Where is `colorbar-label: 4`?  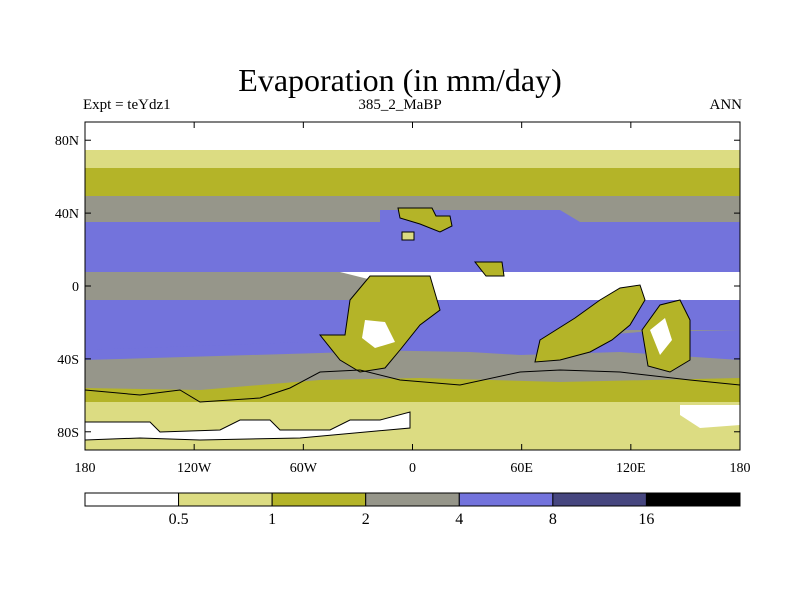
colorbar-label: 4 is located at coordinates (459, 519).